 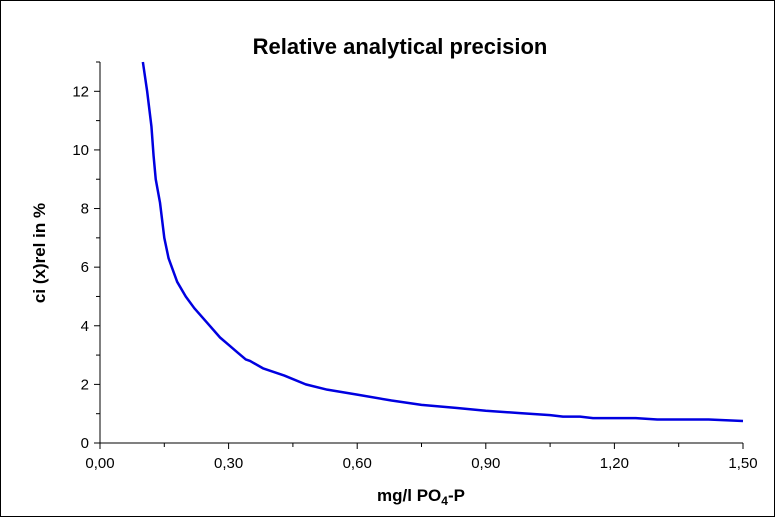 I want to click on y-tick-label: 0, so click(x=85, y=443).